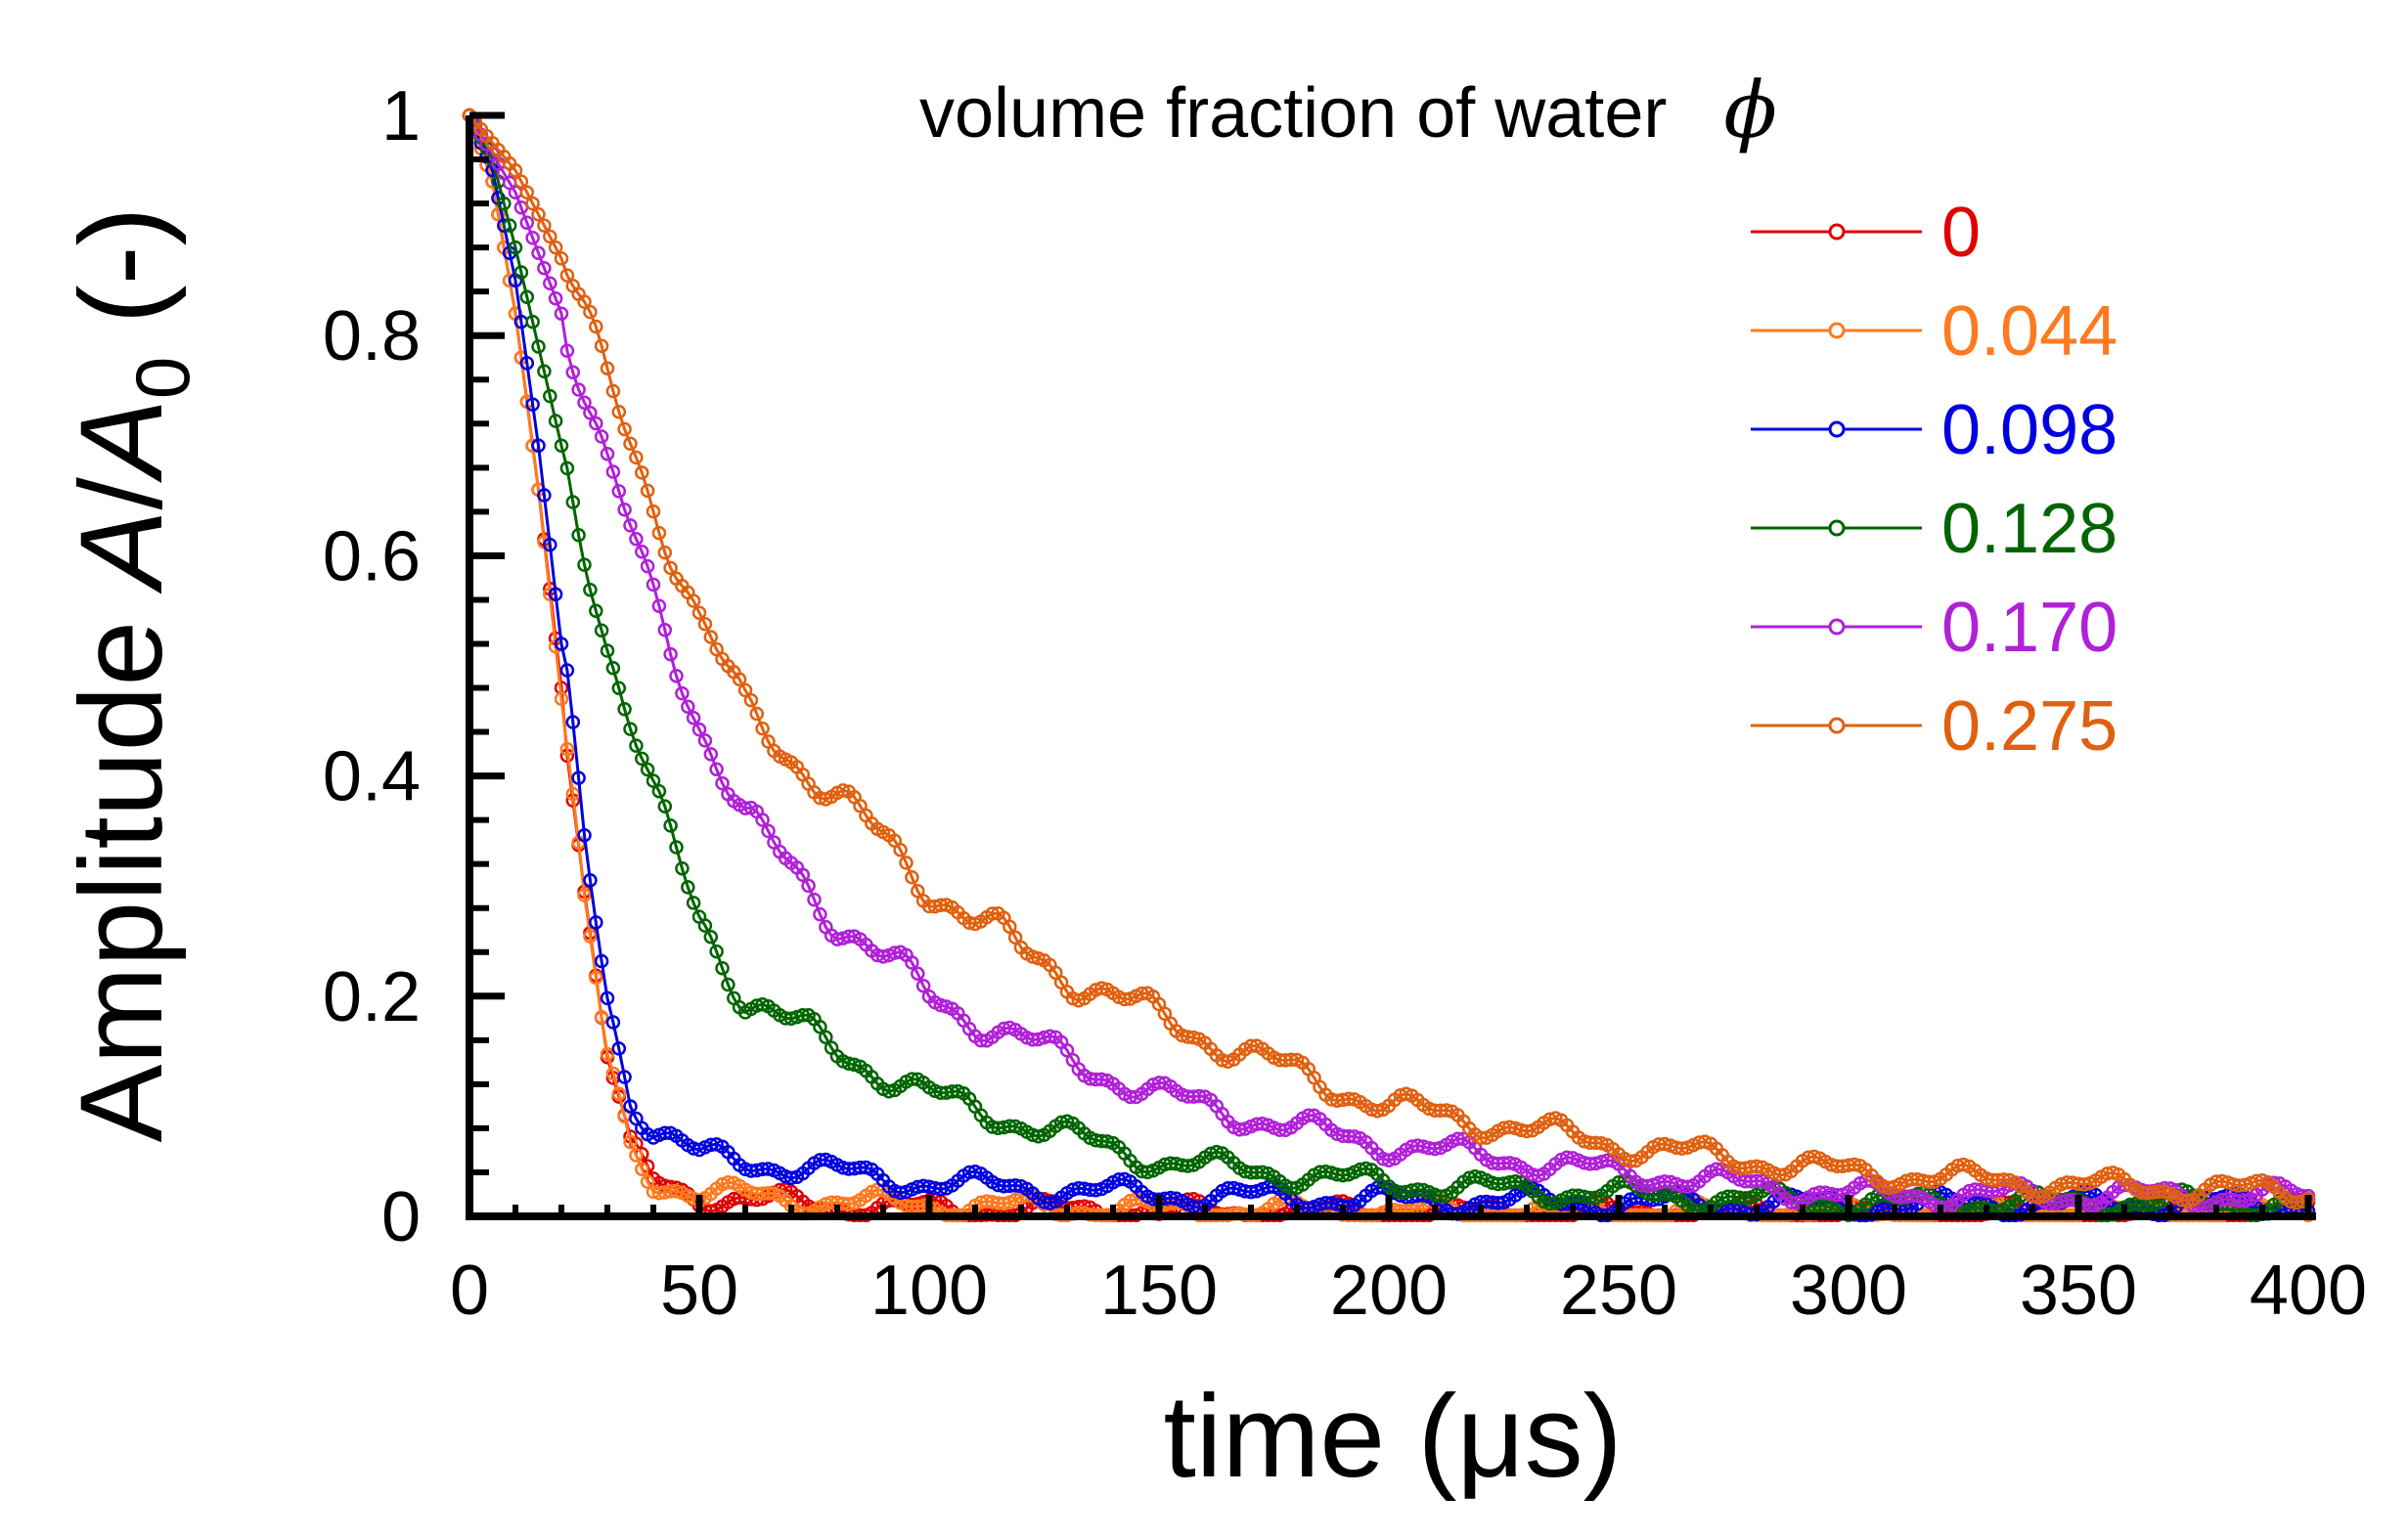  Describe the element at coordinates (2029, 430) in the screenshot. I see `legend-label: 0.098` at that location.